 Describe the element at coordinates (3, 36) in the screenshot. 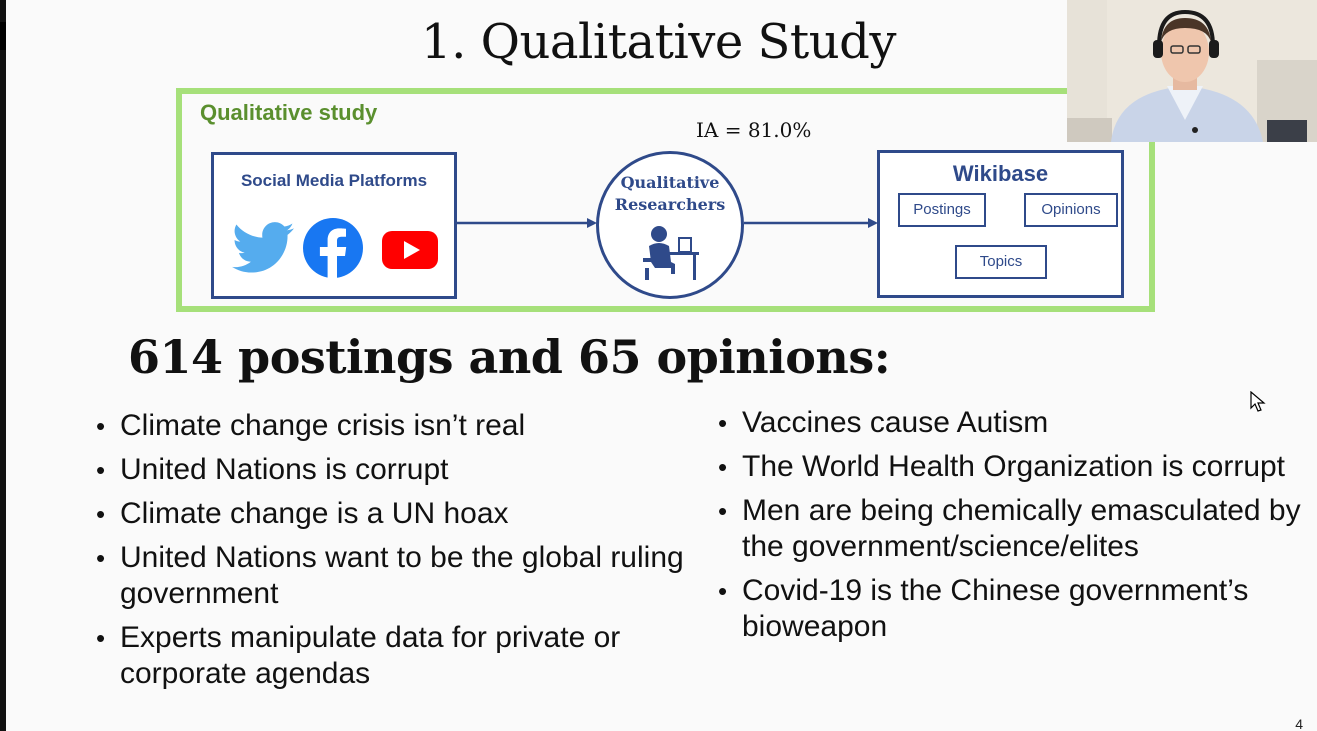

I see `window-edge-marker` at that location.